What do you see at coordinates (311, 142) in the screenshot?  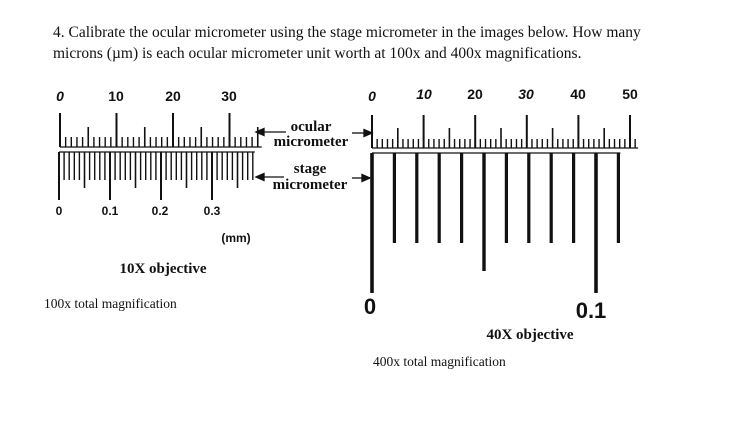 I see `ocular-label-line2: micrometer` at bounding box center [311, 142].